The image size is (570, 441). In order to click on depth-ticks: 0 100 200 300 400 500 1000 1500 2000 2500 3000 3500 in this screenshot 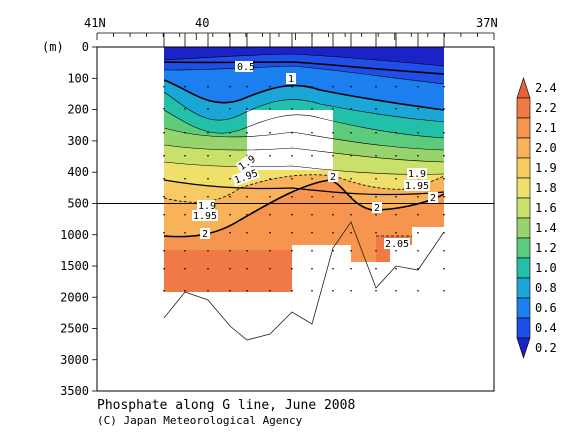, I will do `click(78, 219)`.